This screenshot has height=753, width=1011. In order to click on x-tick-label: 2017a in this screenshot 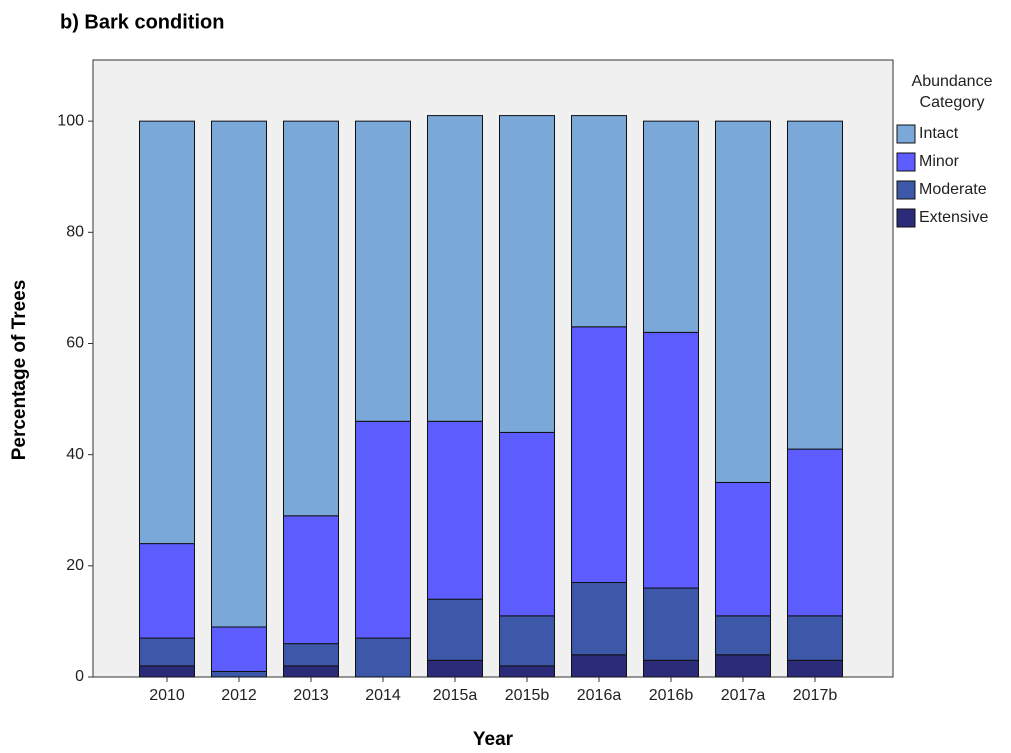, I will do `click(743, 695)`.